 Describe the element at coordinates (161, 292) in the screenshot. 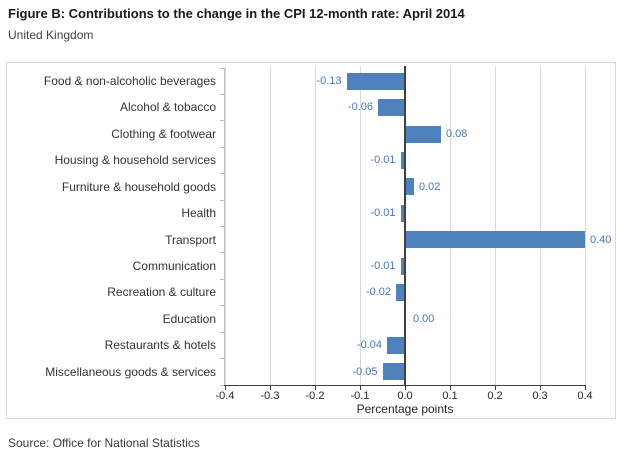

I see `category-label: Recreation & culture` at that location.